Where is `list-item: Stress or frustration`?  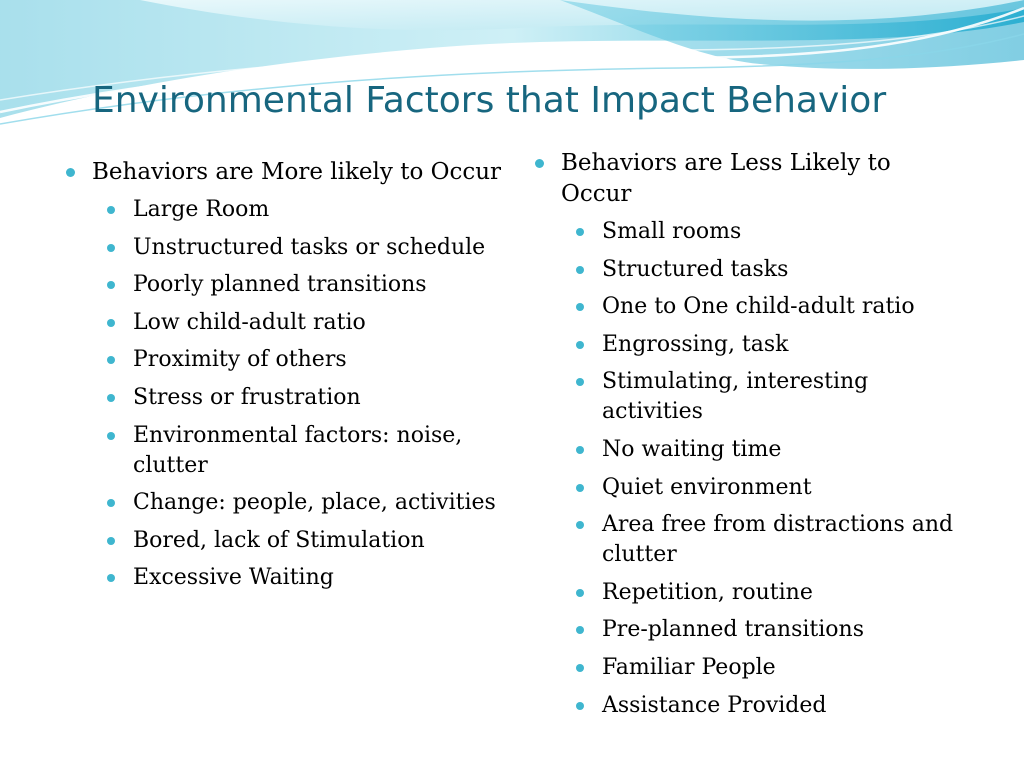
list-item: Stress or frustration is located at coordinates (304, 398).